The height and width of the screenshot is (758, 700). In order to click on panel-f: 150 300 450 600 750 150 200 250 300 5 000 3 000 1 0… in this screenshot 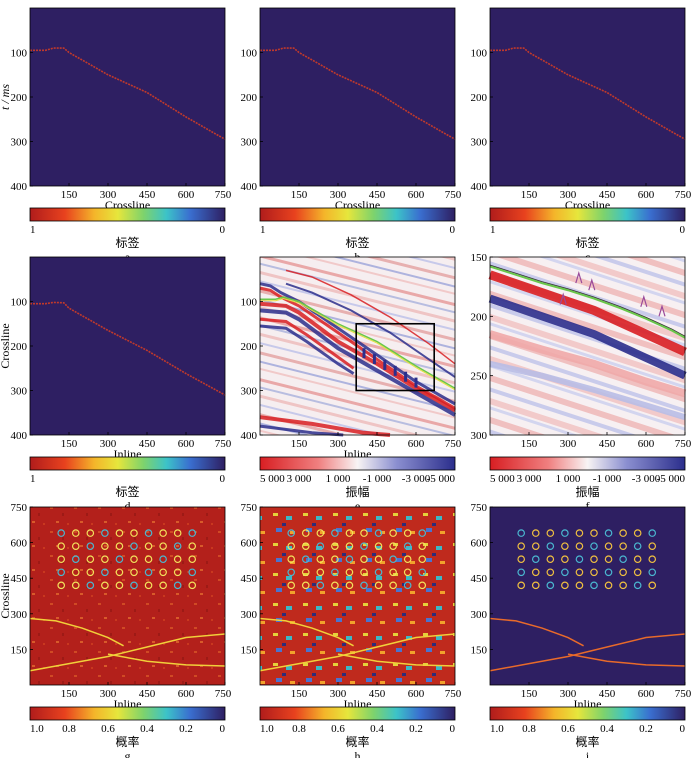, I will do `click(581, 382)`.